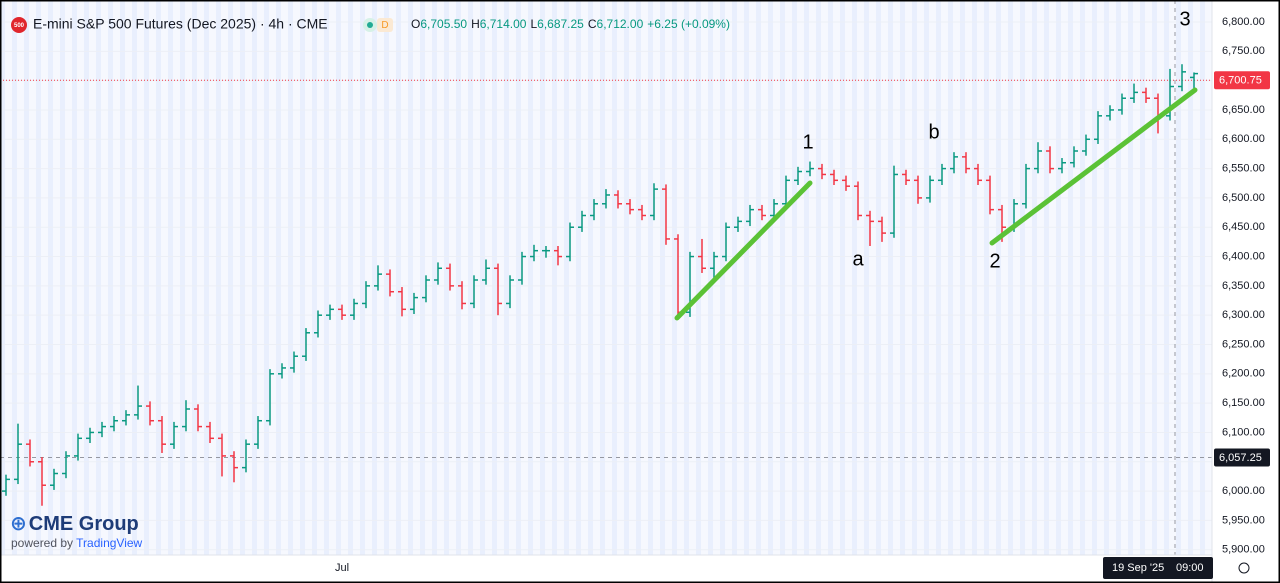 The image size is (1280, 583). Describe the element at coordinates (1243, 51) in the screenshot. I see `y-tick-label: 6,750.00` at that location.